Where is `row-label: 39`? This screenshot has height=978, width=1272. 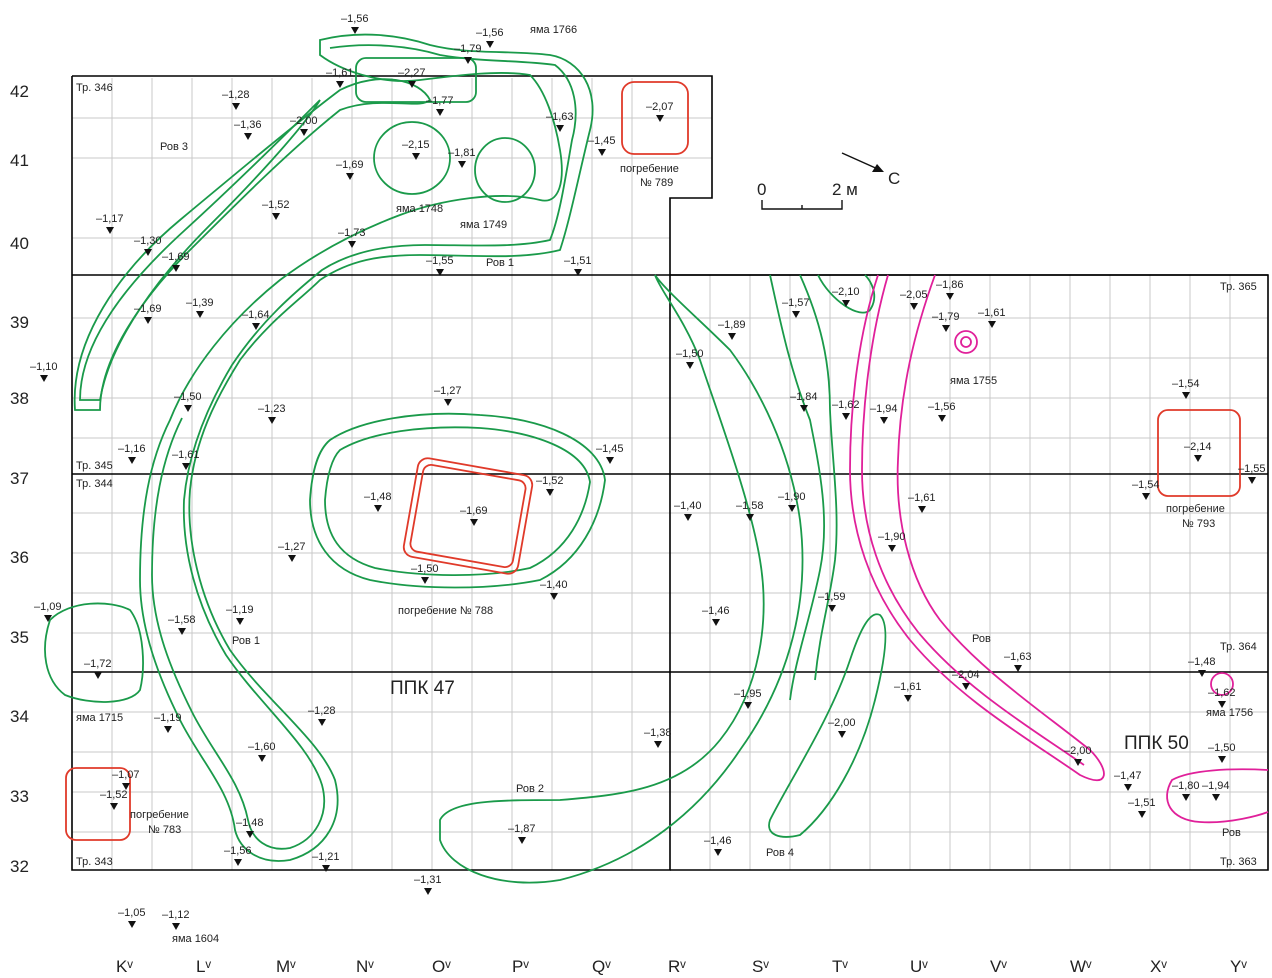
row-label: 39 is located at coordinates (19, 322).